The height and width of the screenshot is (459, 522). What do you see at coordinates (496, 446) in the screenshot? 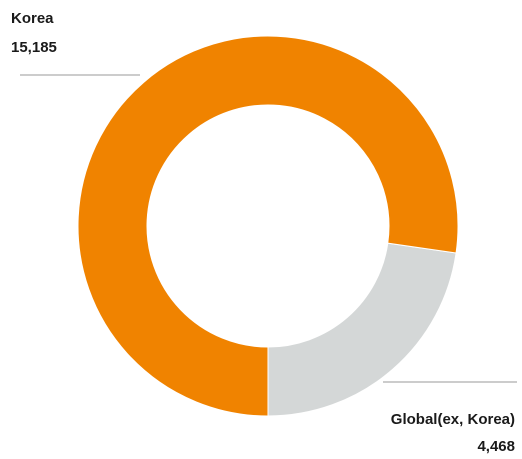
I see `global-value: 4,468` at bounding box center [496, 446].